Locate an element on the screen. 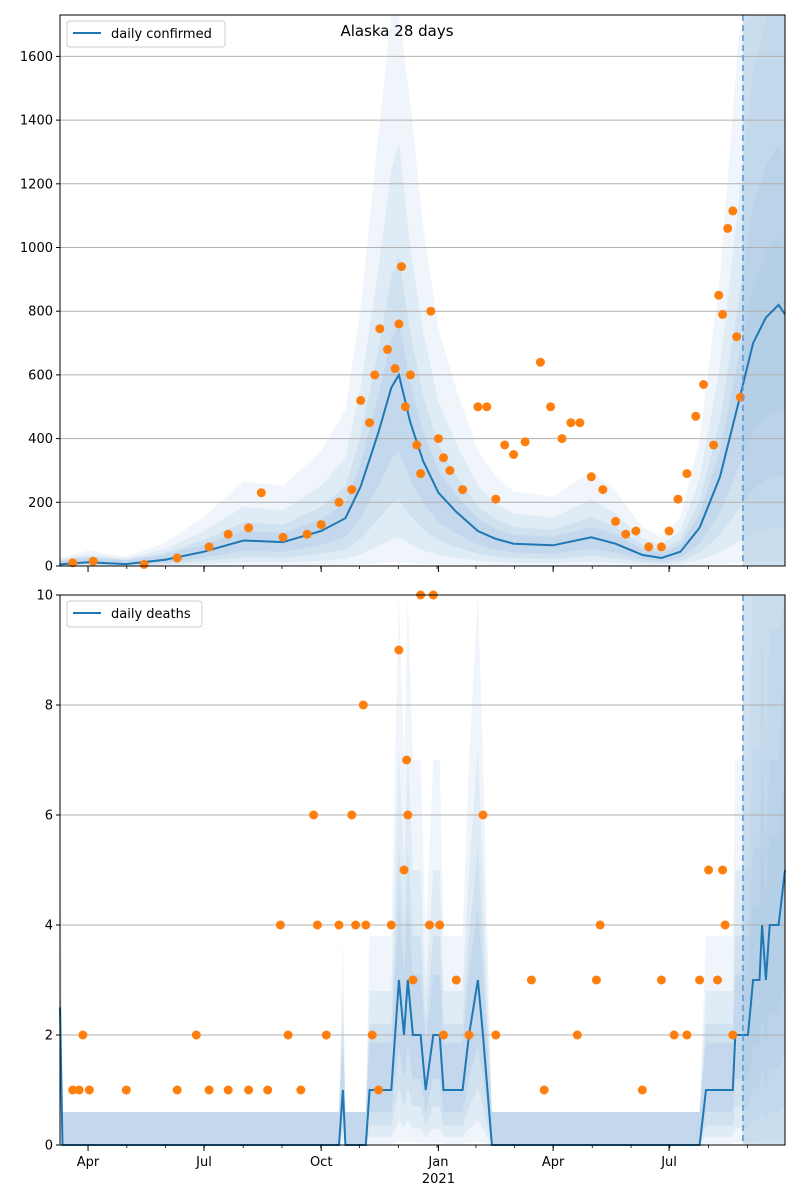 The width and height of the screenshot is (800, 1204). deaths-y-tick-label: 6 is located at coordinates (49, 816).